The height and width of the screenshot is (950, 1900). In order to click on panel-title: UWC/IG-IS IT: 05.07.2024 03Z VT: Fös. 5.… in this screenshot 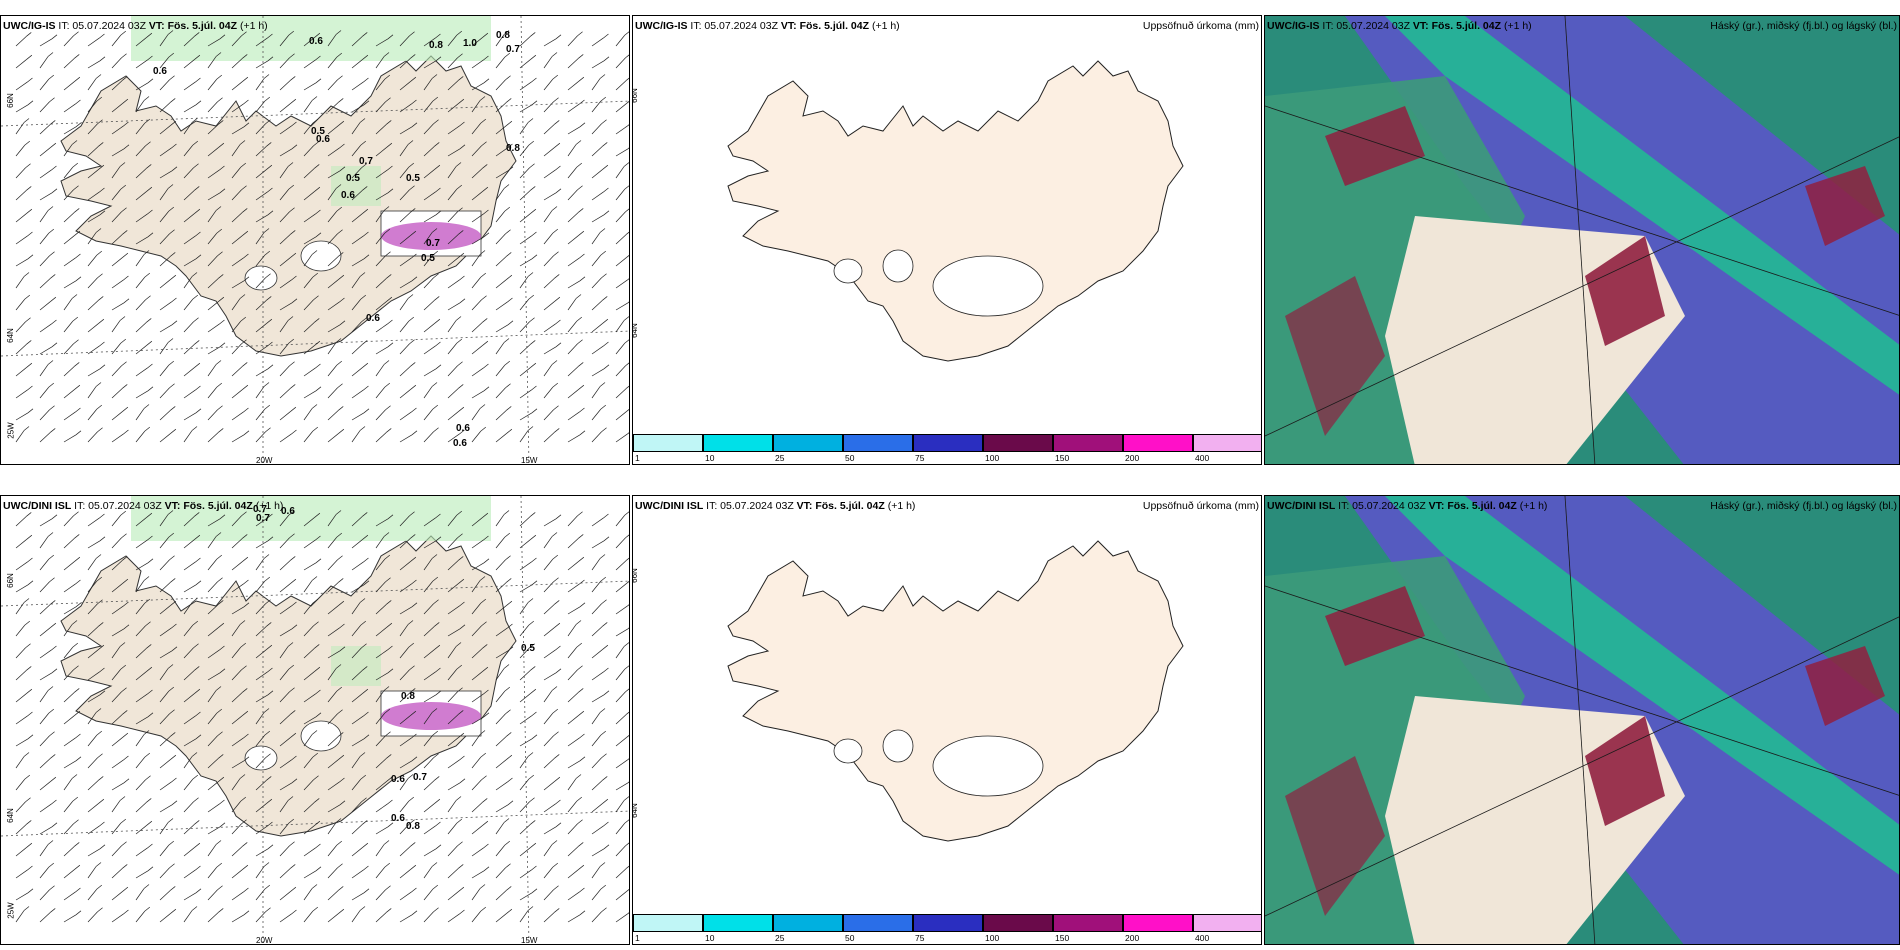, I will do `click(135, 26)`.